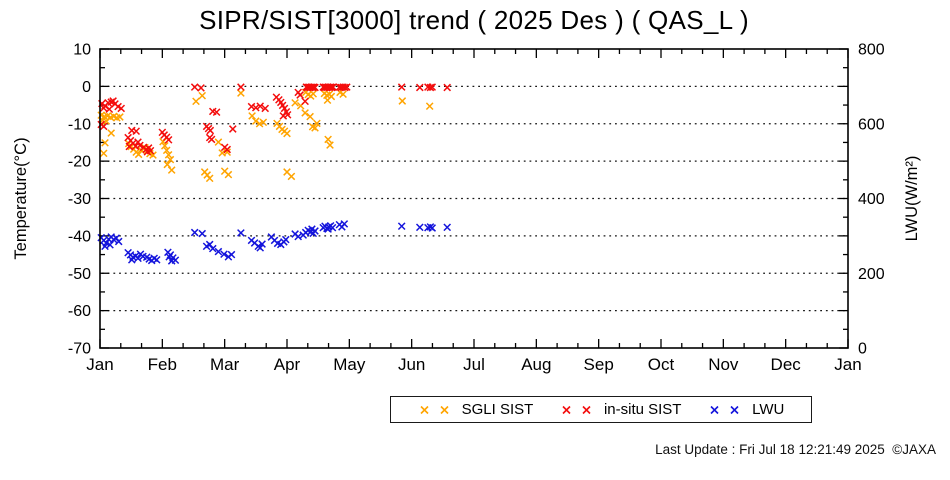 The image size is (950, 480). What do you see at coordinates (274, 119) in the screenshot?
I see `series-in-situ-sist` at bounding box center [274, 119].